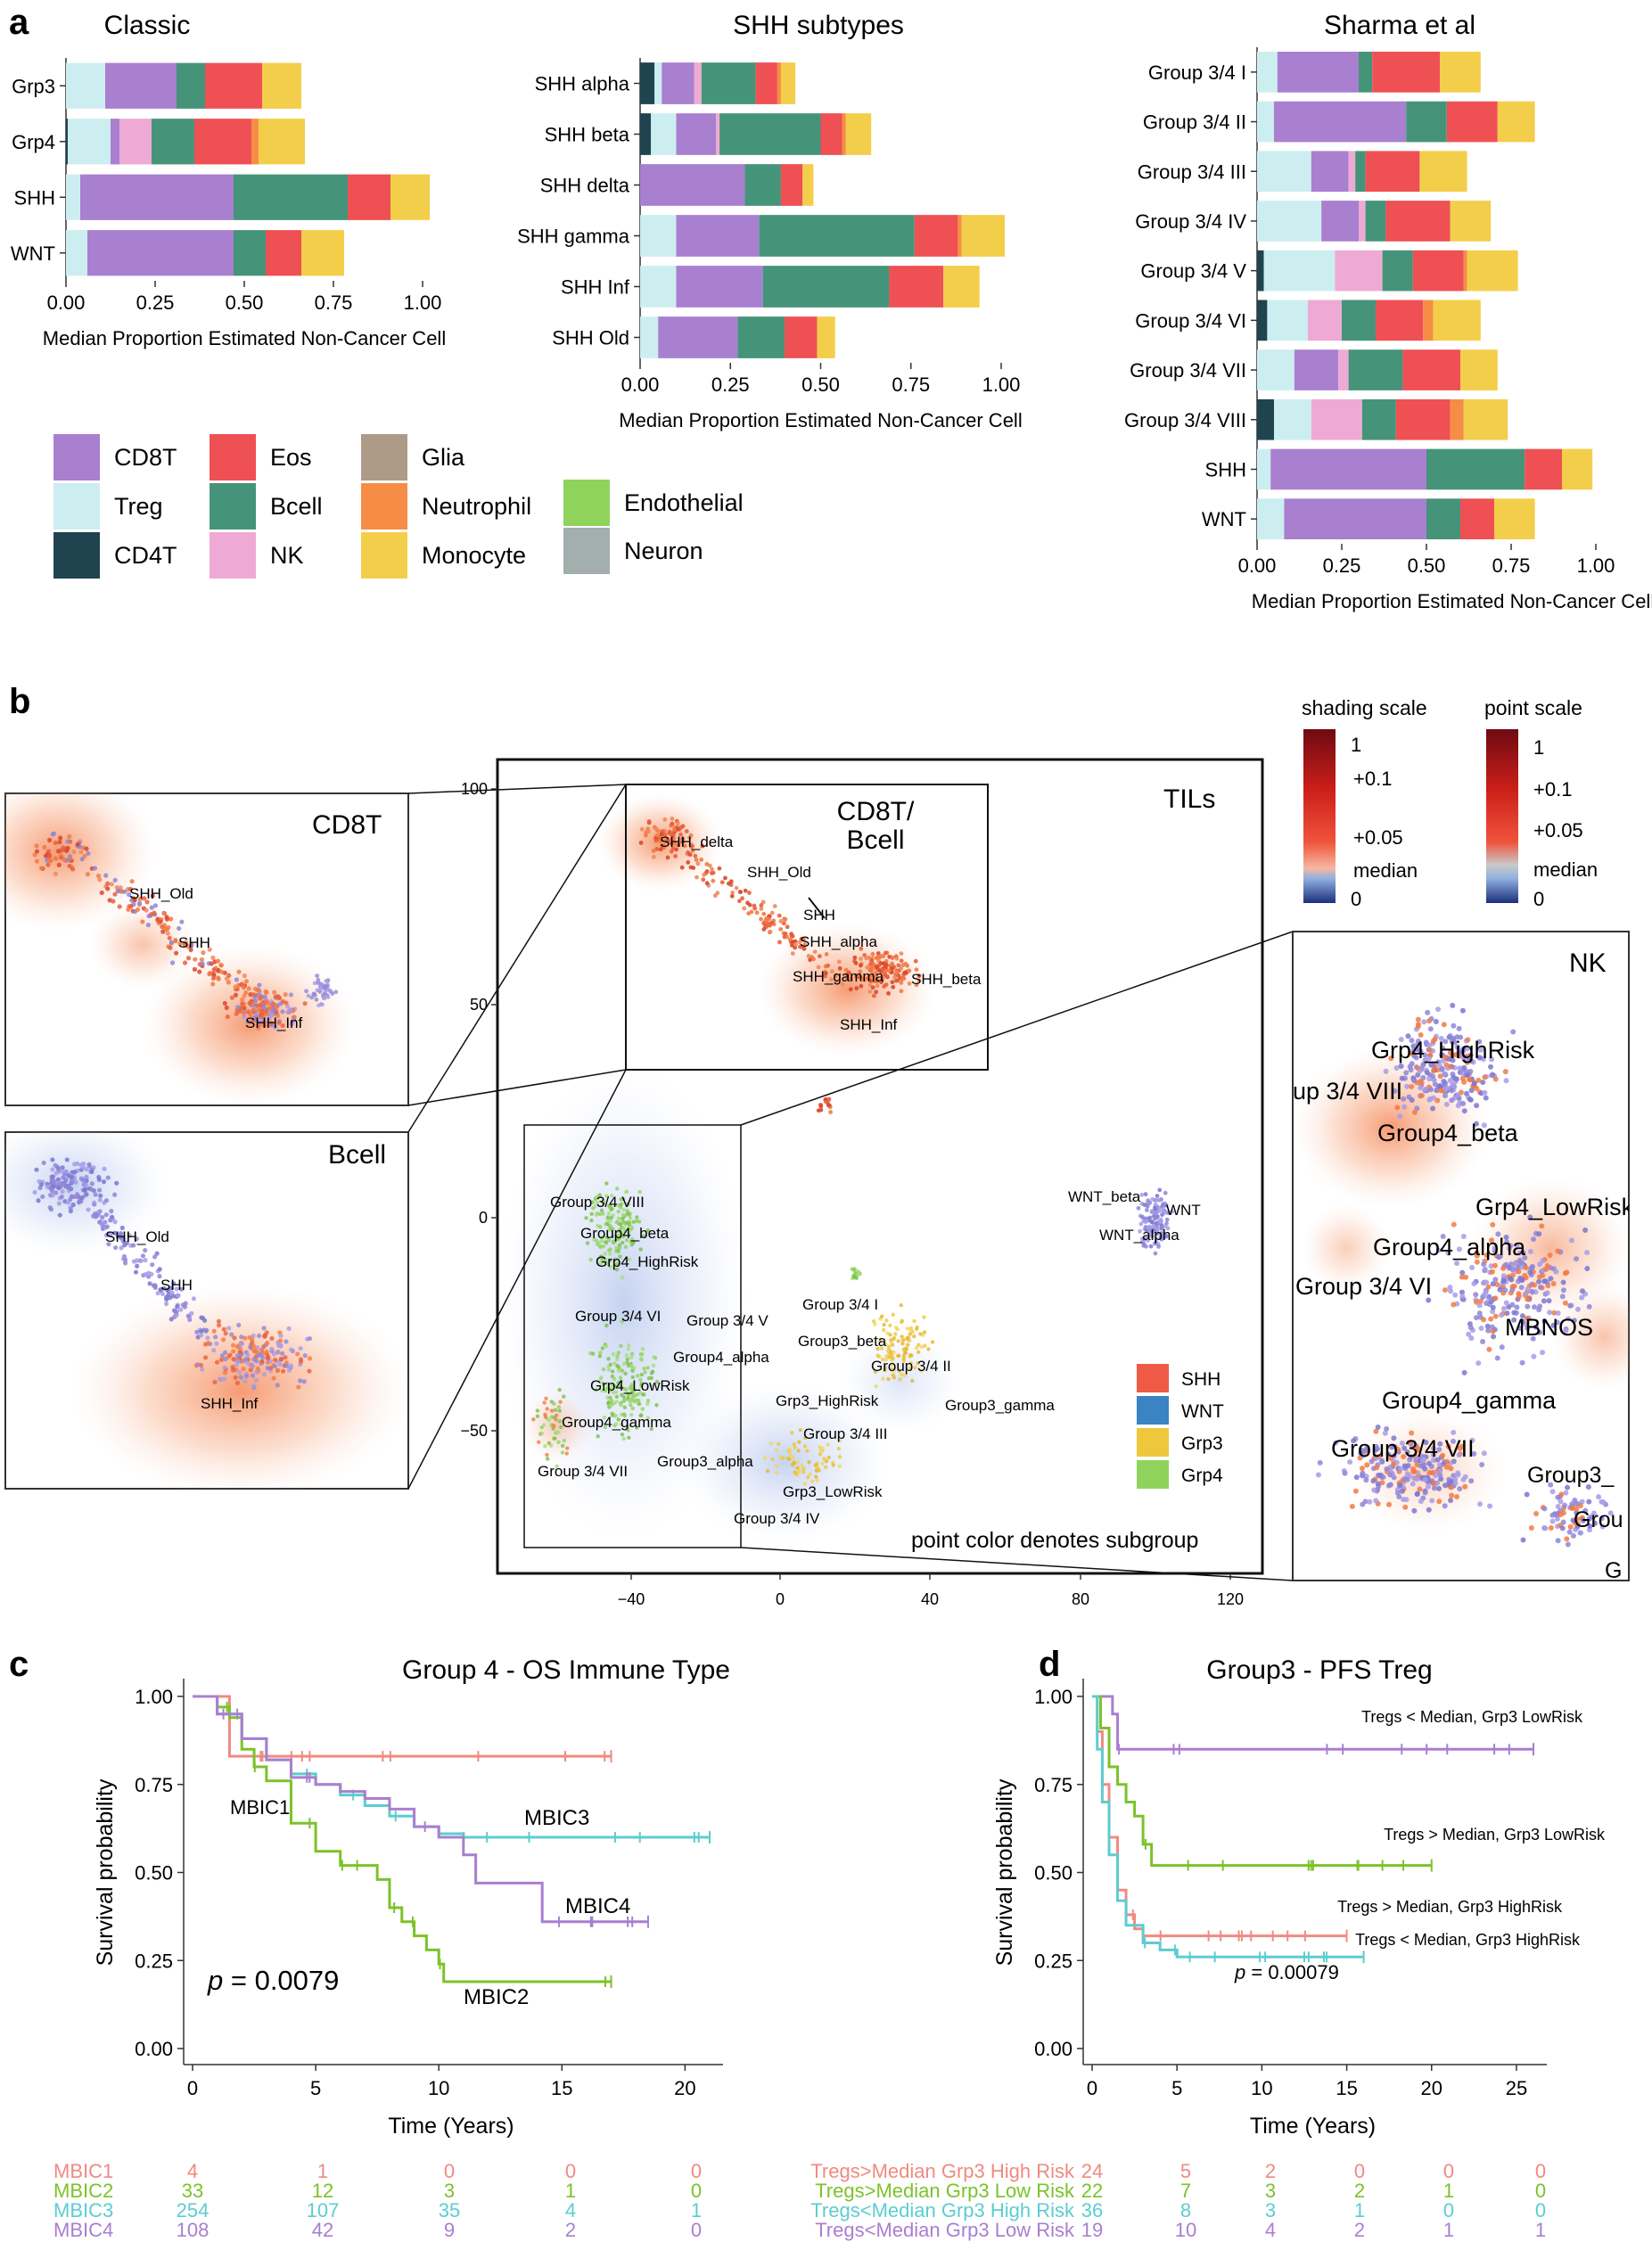 This screenshot has height=2250, width=1652. Describe the element at coordinates (1153, 1378) in the screenshot. I see `subgroup-swatch-SHH` at that location.